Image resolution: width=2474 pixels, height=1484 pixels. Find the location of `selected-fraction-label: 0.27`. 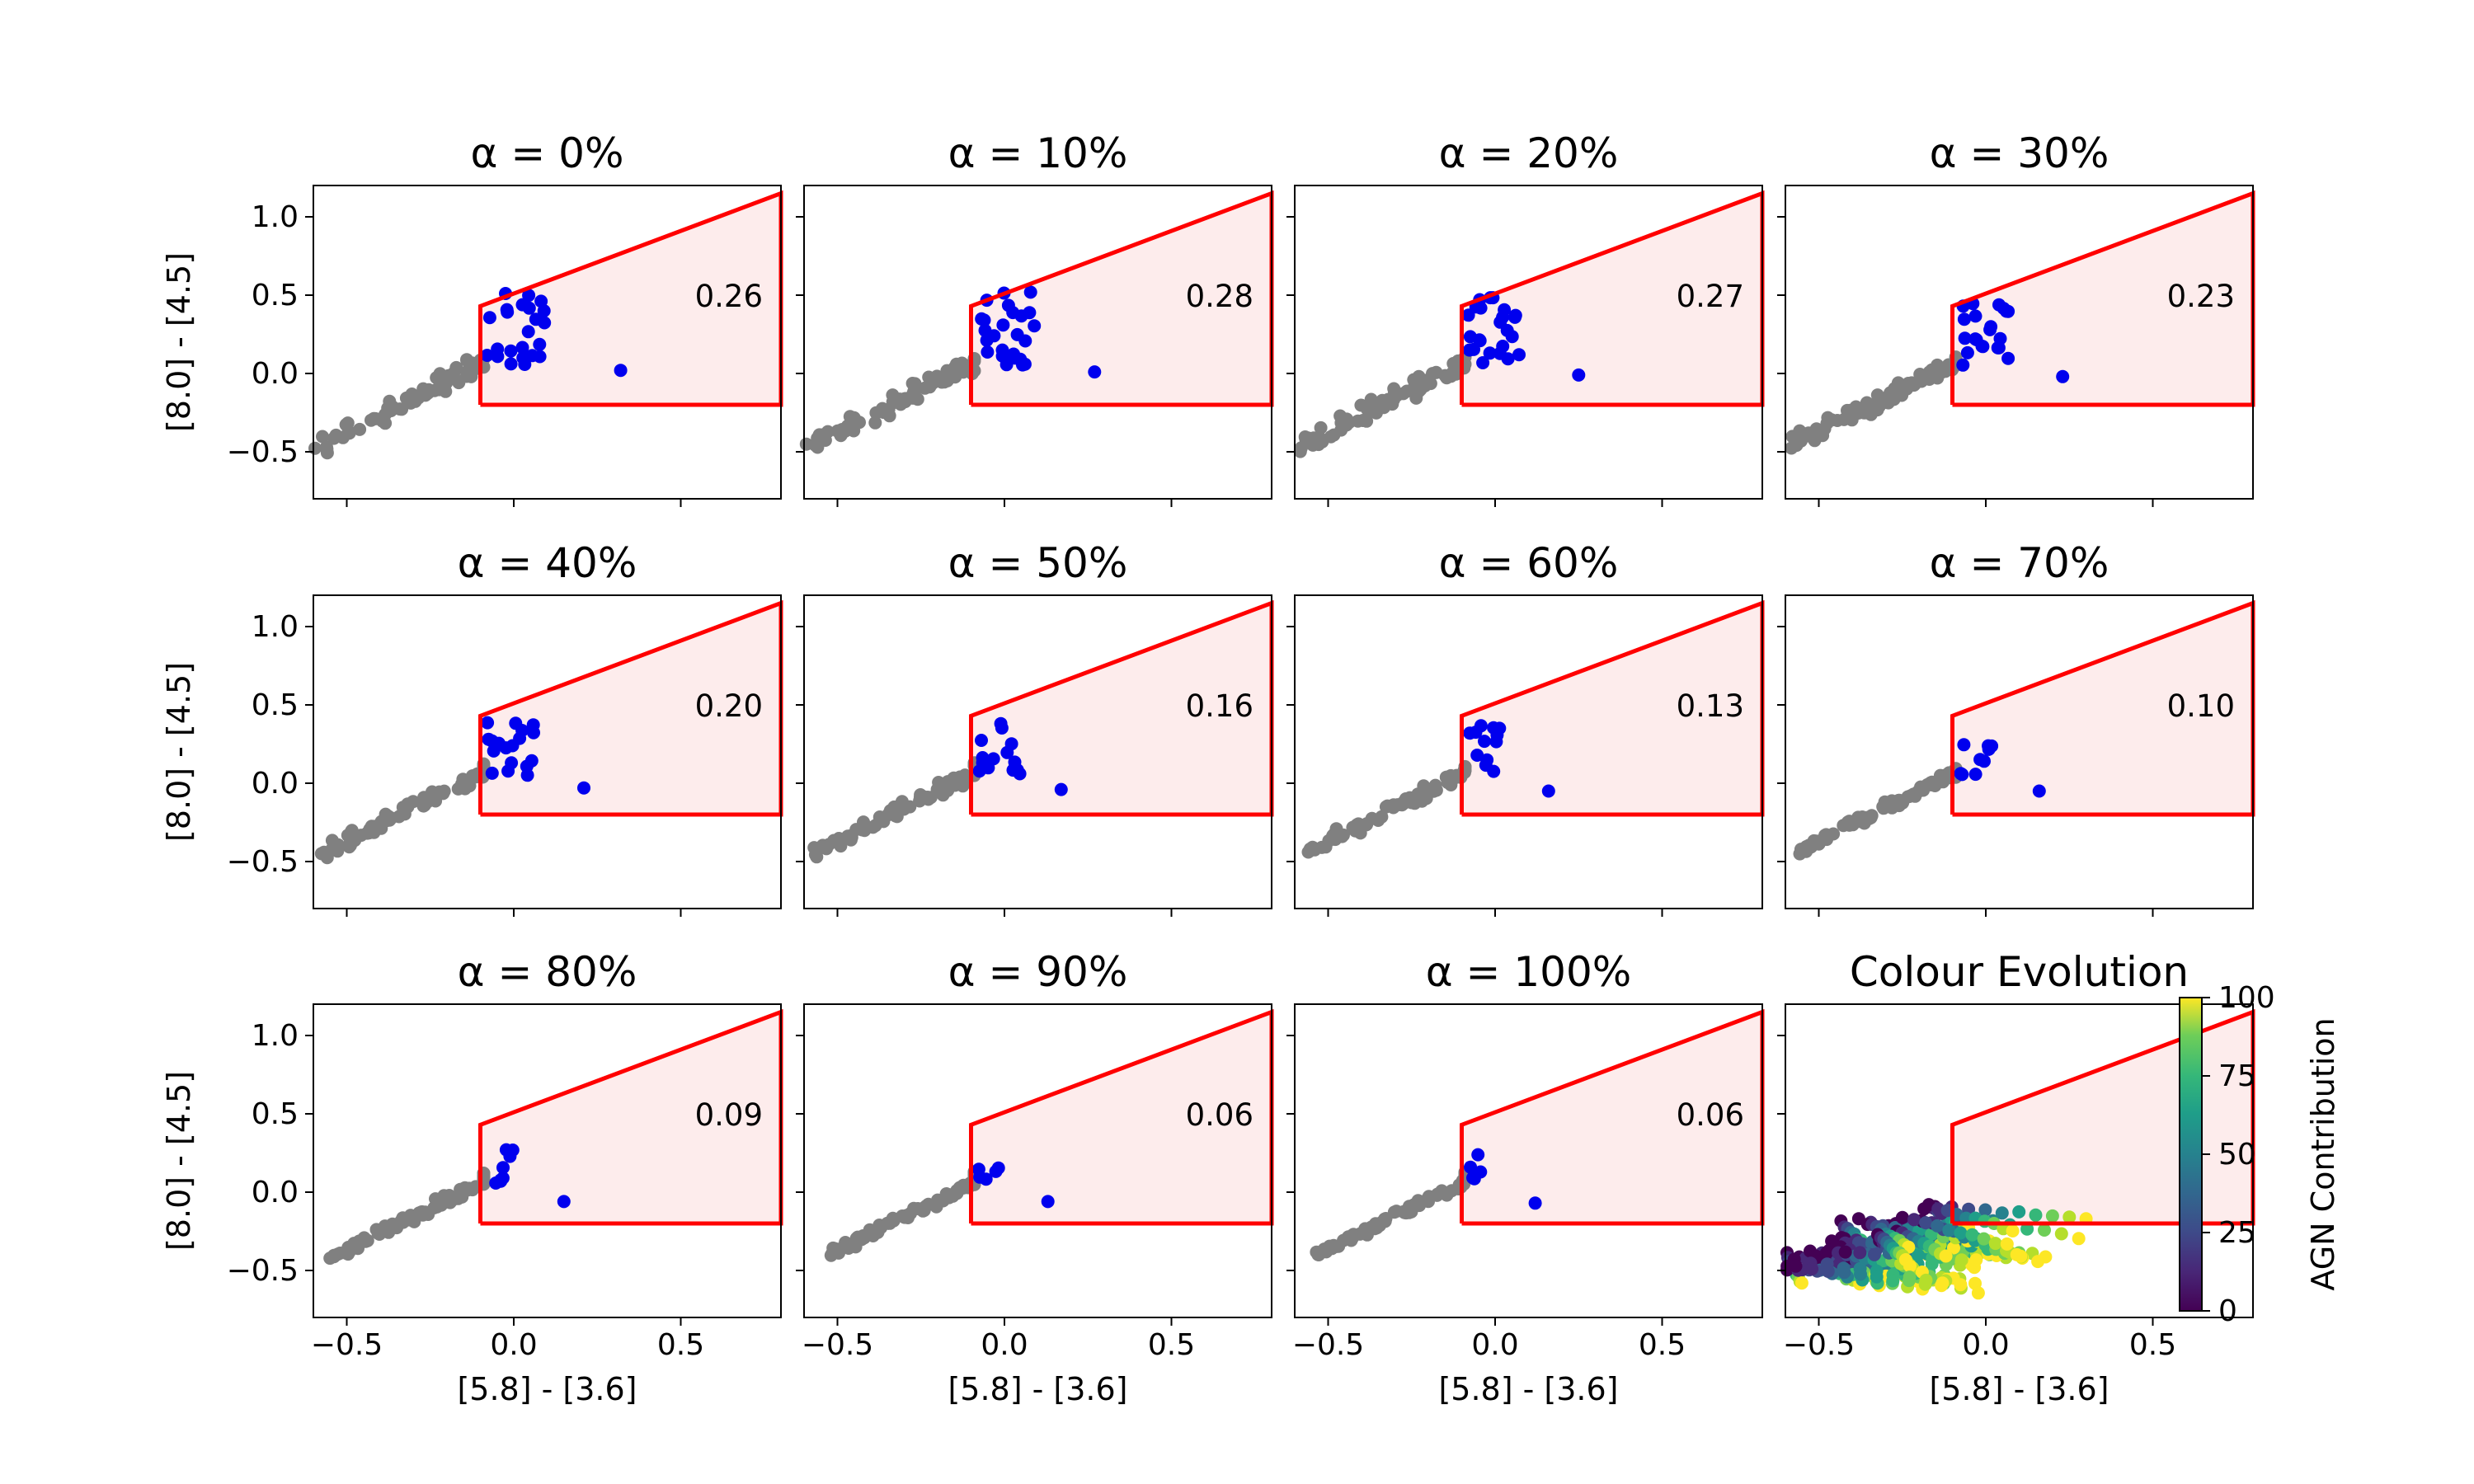

selected-fraction-label: 0.27 is located at coordinates (1710, 296).